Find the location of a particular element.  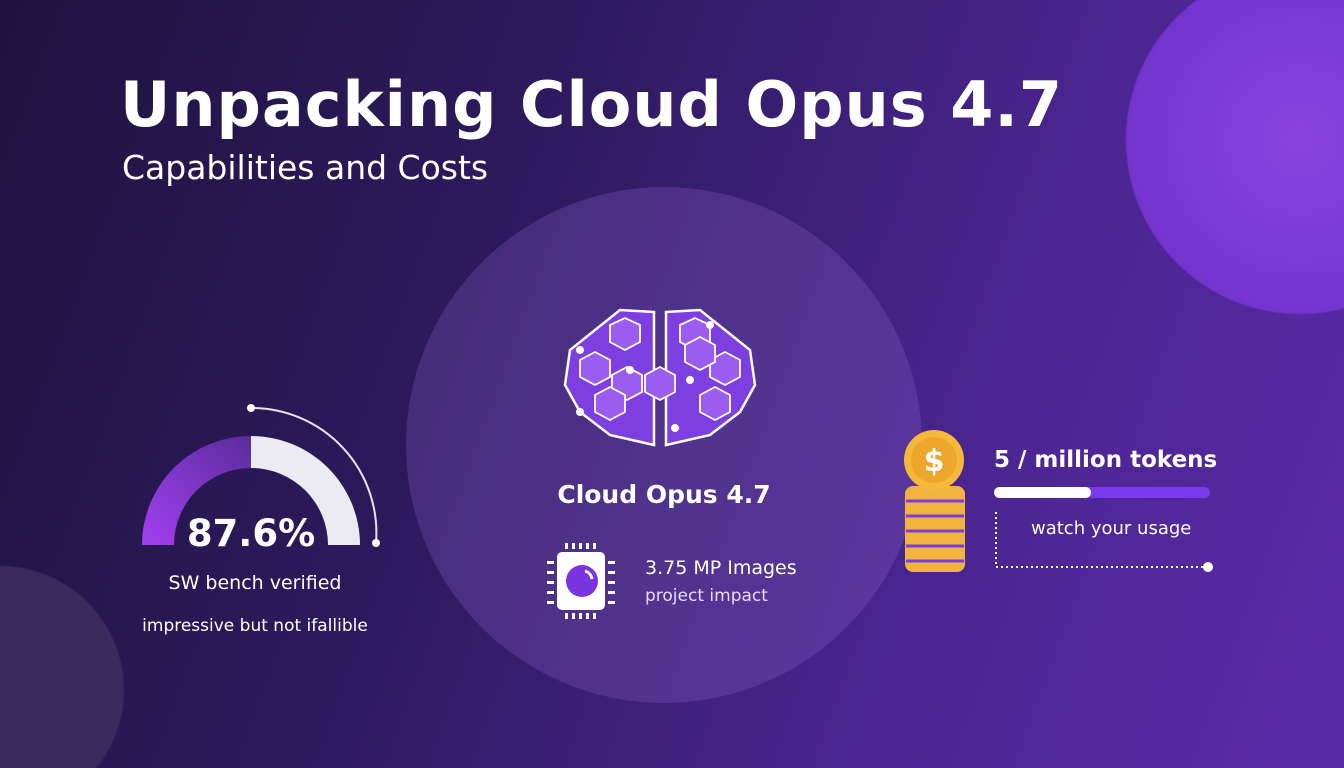

gauge-remaining-arc is located at coordinates (305, 490).